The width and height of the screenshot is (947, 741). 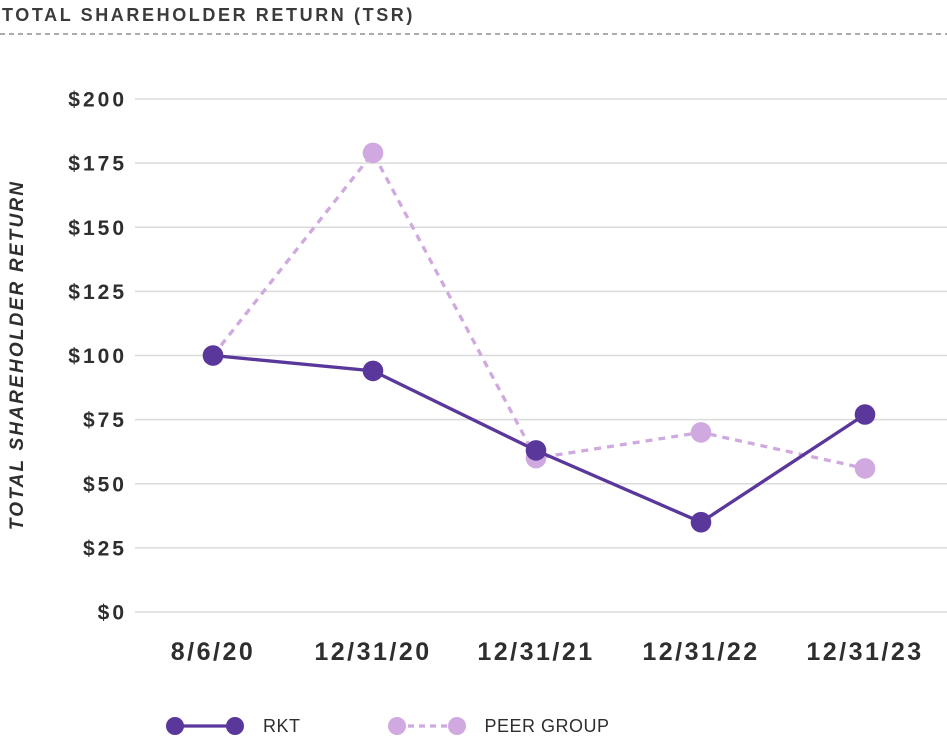 What do you see at coordinates (426, 726) in the screenshot?
I see `peer-group-series-marker-icon` at bounding box center [426, 726].